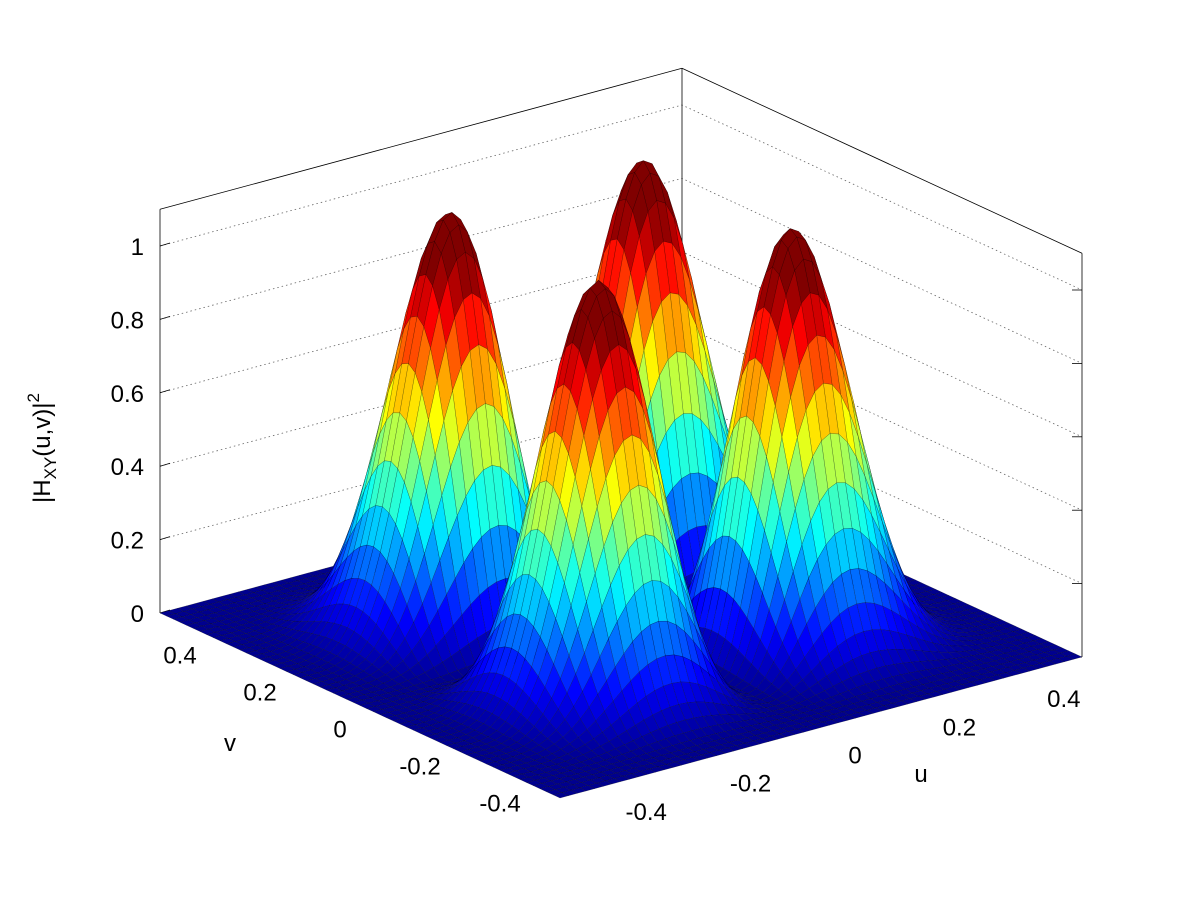  Describe the element at coordinates (920, 774) in the screenshot. I see `x-axis-label: u` at that location.